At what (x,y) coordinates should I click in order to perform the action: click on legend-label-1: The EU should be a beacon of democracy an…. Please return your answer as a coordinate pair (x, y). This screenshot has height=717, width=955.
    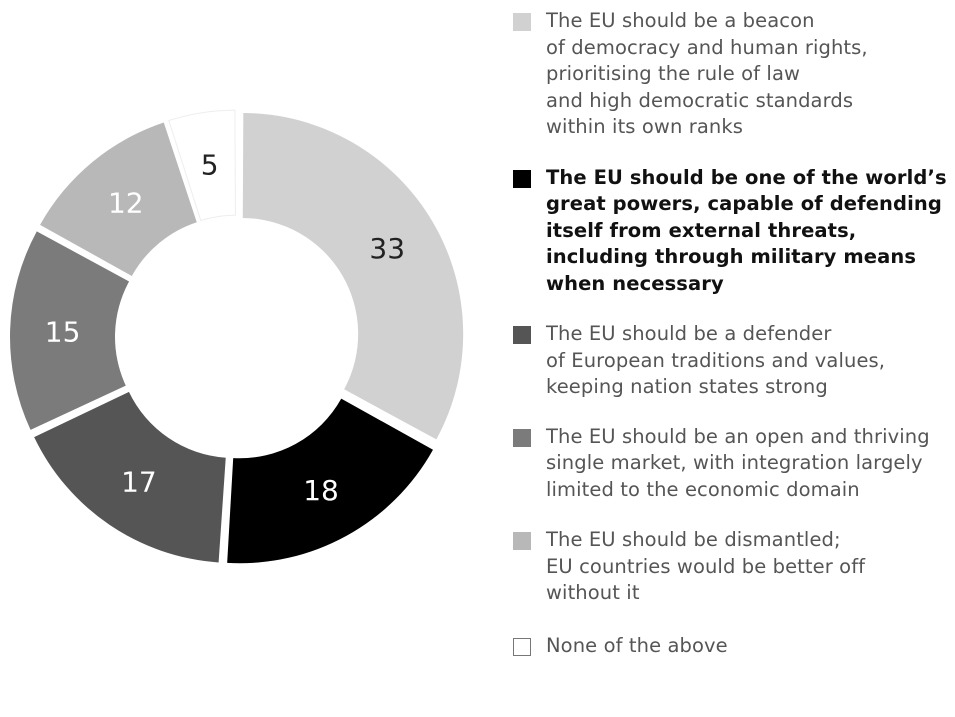
    Looking at the image, I should click on (707, 73).